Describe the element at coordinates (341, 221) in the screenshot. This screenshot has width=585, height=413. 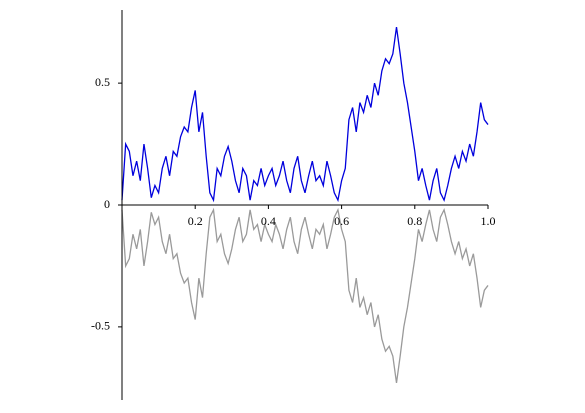
I see `x-tick-label: 0.6` at that location.